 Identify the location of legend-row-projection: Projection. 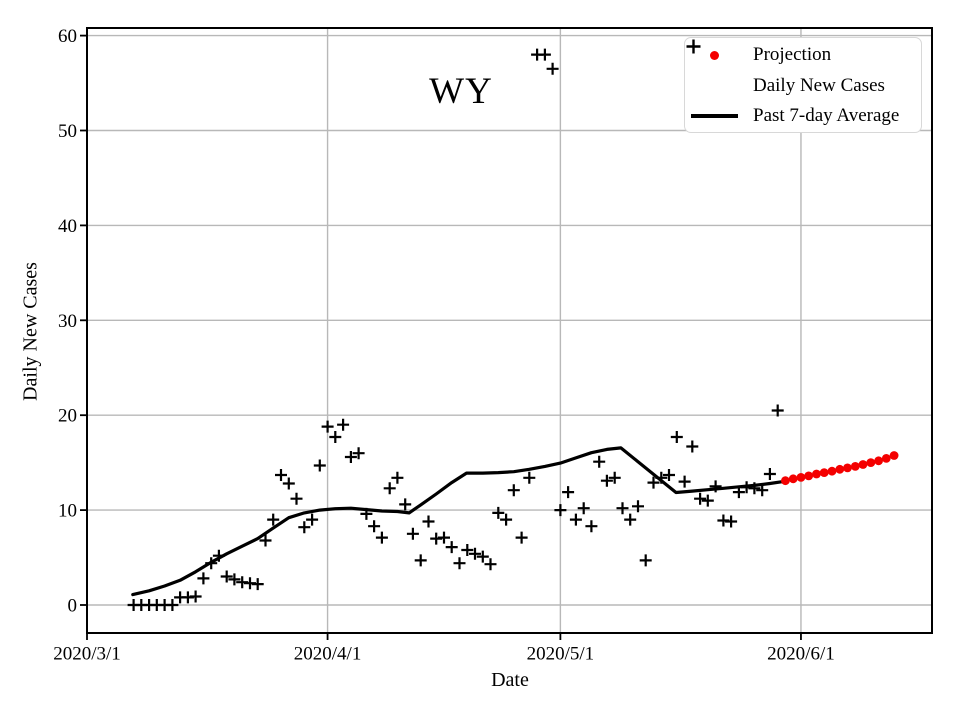
(803, 55).